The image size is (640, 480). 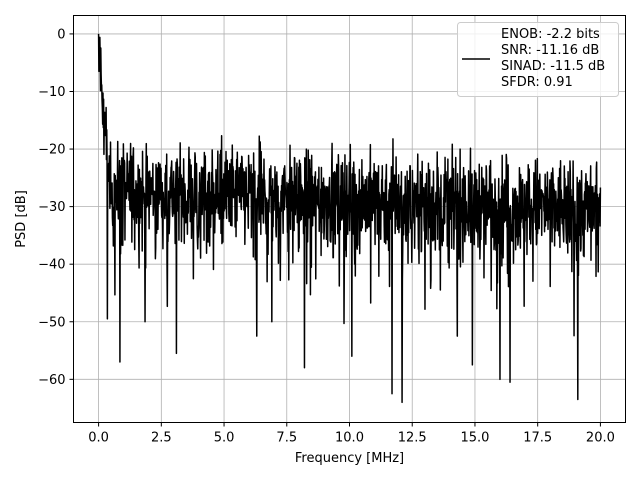 I want to click on x-tick-label: 2.5, so click(x=161, y=438).